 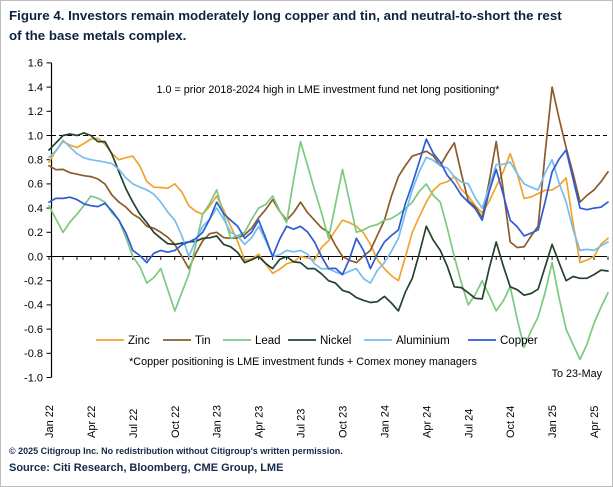 I want to click on x-tick-label: Apr 24, so click(x=427, y=422).